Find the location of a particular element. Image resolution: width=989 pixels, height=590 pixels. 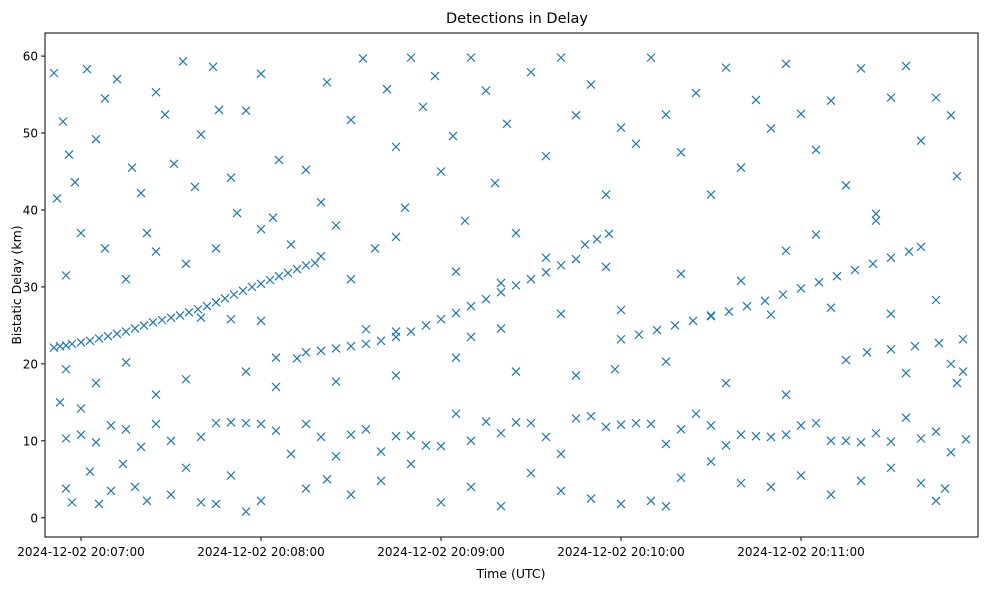

y-axis-ticks: 0 10 20 30 40 50 60 is located at coordinates (34, 287).